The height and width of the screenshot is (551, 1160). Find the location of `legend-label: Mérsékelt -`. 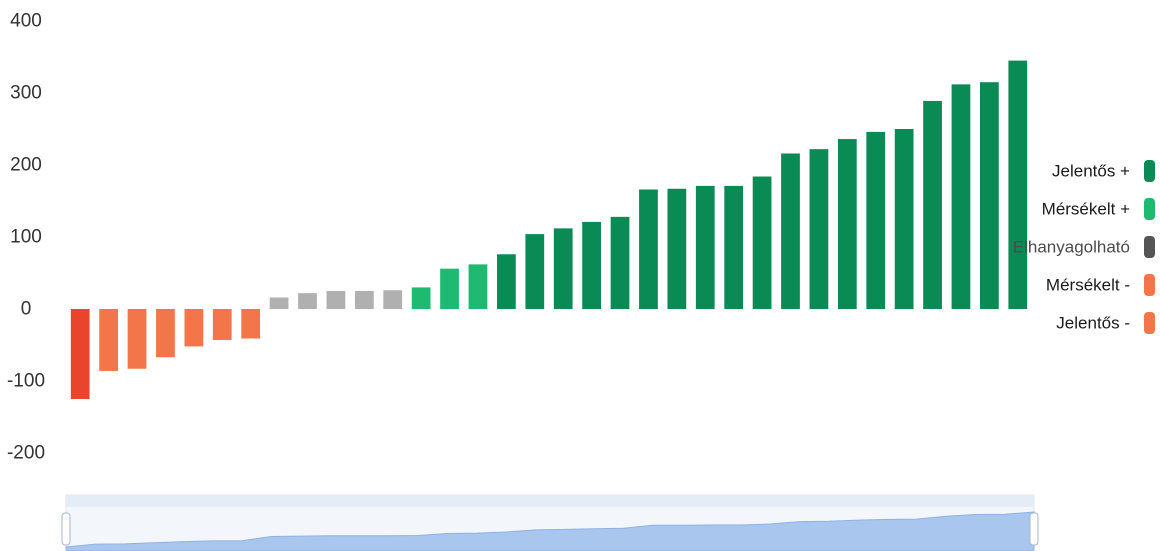

legend-label: Mérsékelt - is located at coordinates (1088, 285).